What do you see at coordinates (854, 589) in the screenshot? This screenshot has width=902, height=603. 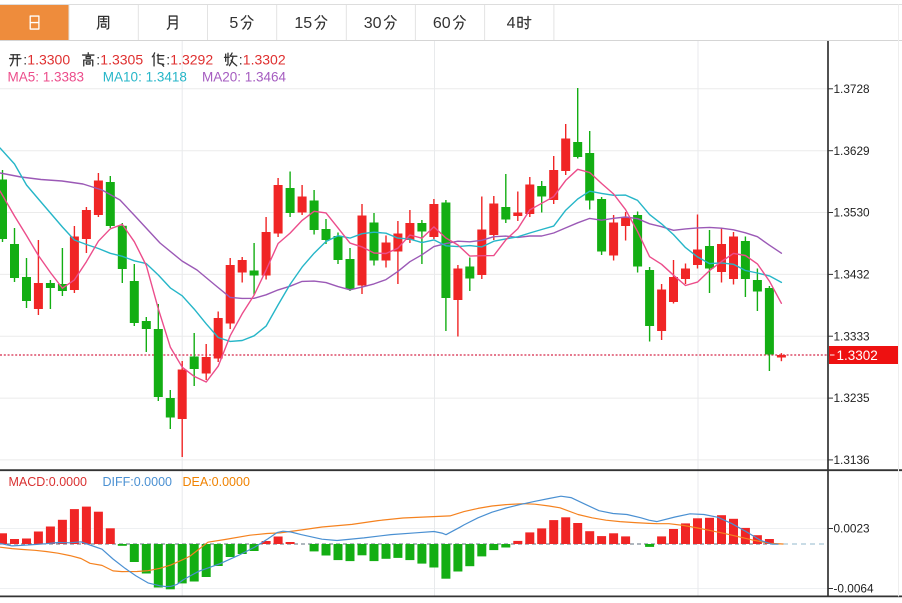 I see `svg-text: -0.0064` at bounding box center [854, 589].